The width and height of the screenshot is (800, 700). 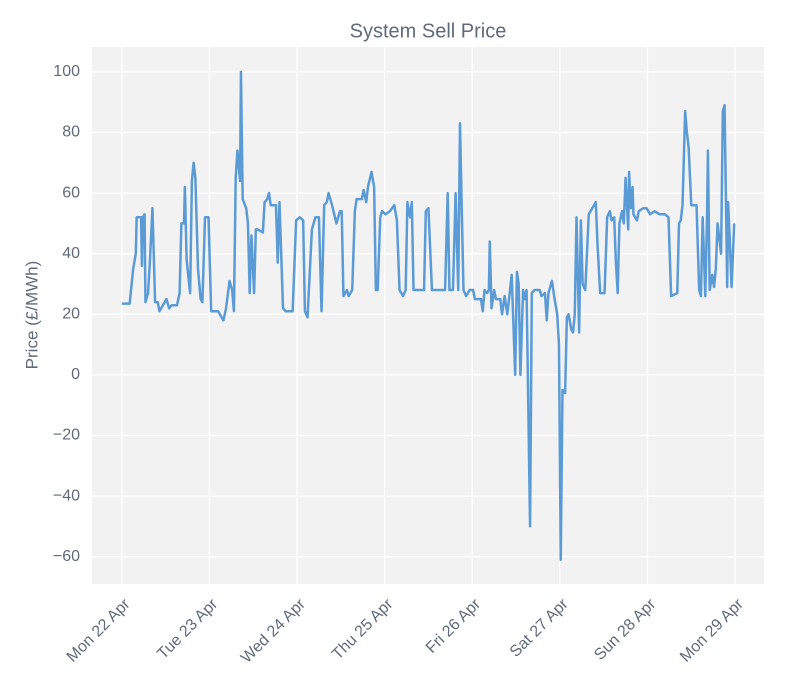 I want to click on x-tick-label: Mon 29 Apr, so click(x=712, y=630).